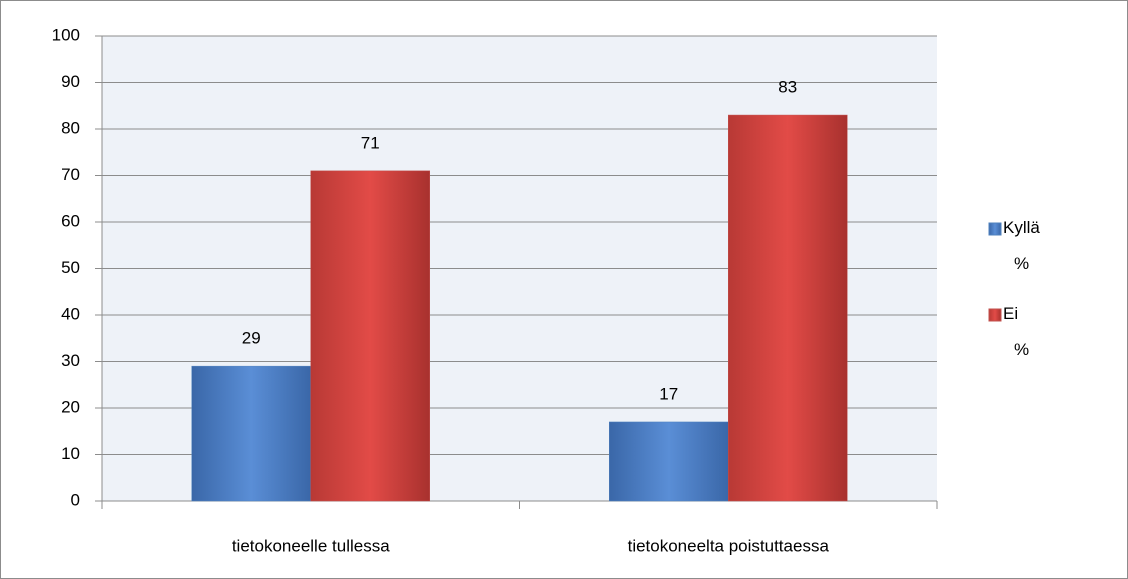  What do you see at coordinates (70, 406) in the screenshot?
I see `y-tick-label: 20` at bounding box center [70, 406].